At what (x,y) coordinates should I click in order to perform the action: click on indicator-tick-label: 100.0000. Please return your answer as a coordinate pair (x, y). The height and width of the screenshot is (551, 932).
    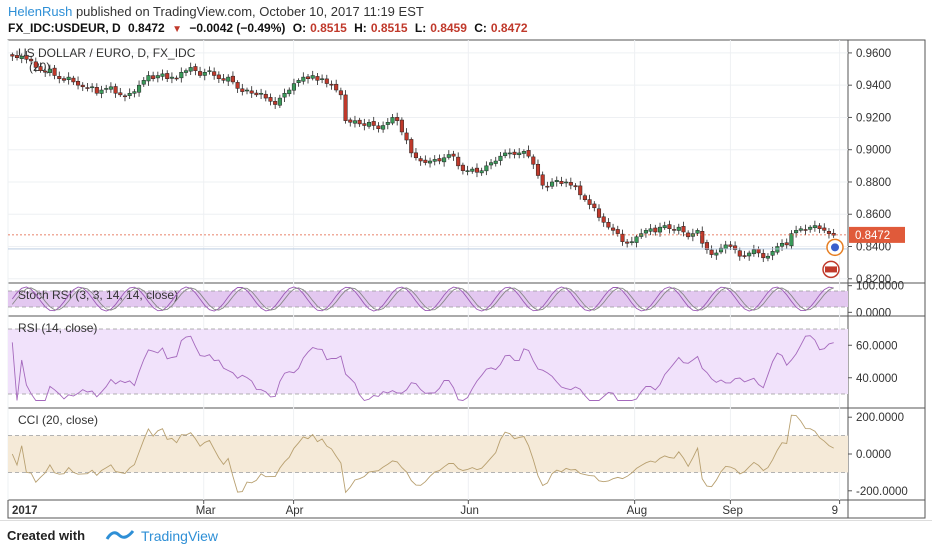
    Looking at the image, I should click on (880, 287).